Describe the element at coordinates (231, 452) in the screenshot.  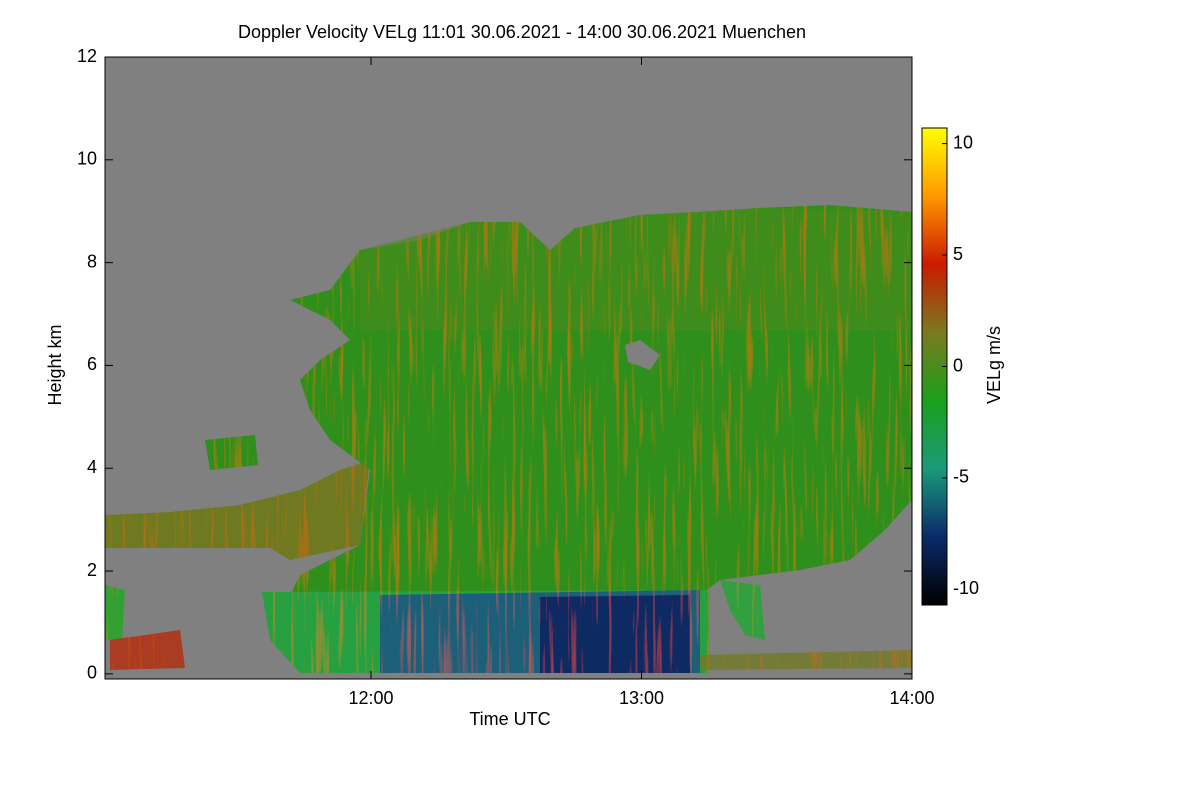
I see `isolated-cloud` at that location.